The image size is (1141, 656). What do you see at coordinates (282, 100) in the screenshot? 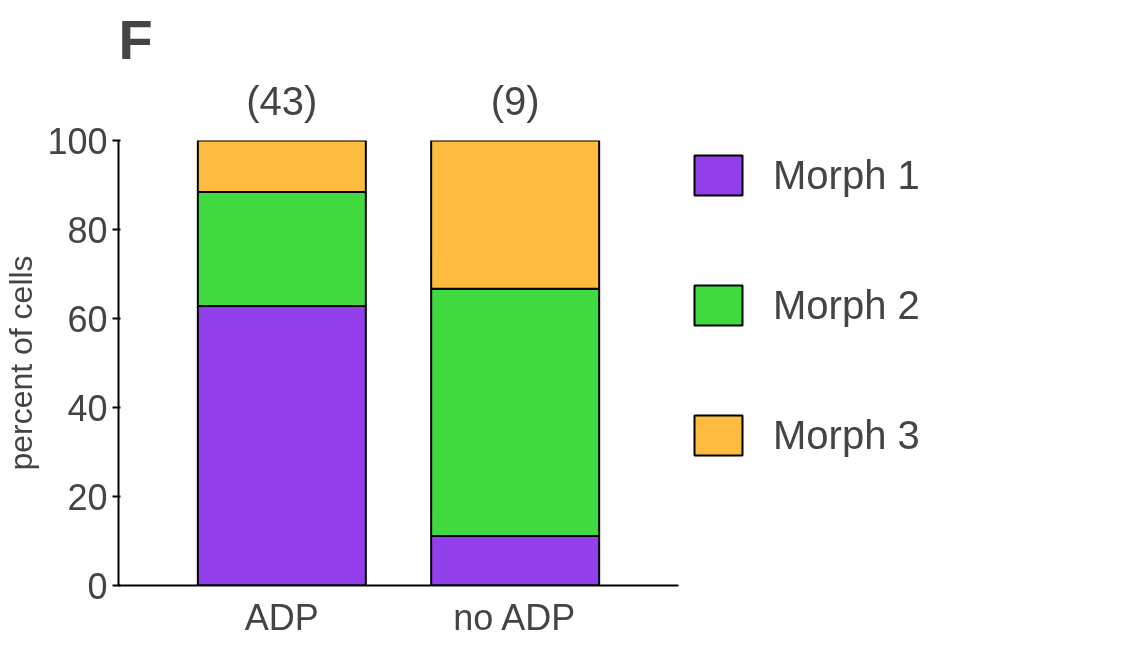
I see `text: (43)` at bounding box center [282, 100].